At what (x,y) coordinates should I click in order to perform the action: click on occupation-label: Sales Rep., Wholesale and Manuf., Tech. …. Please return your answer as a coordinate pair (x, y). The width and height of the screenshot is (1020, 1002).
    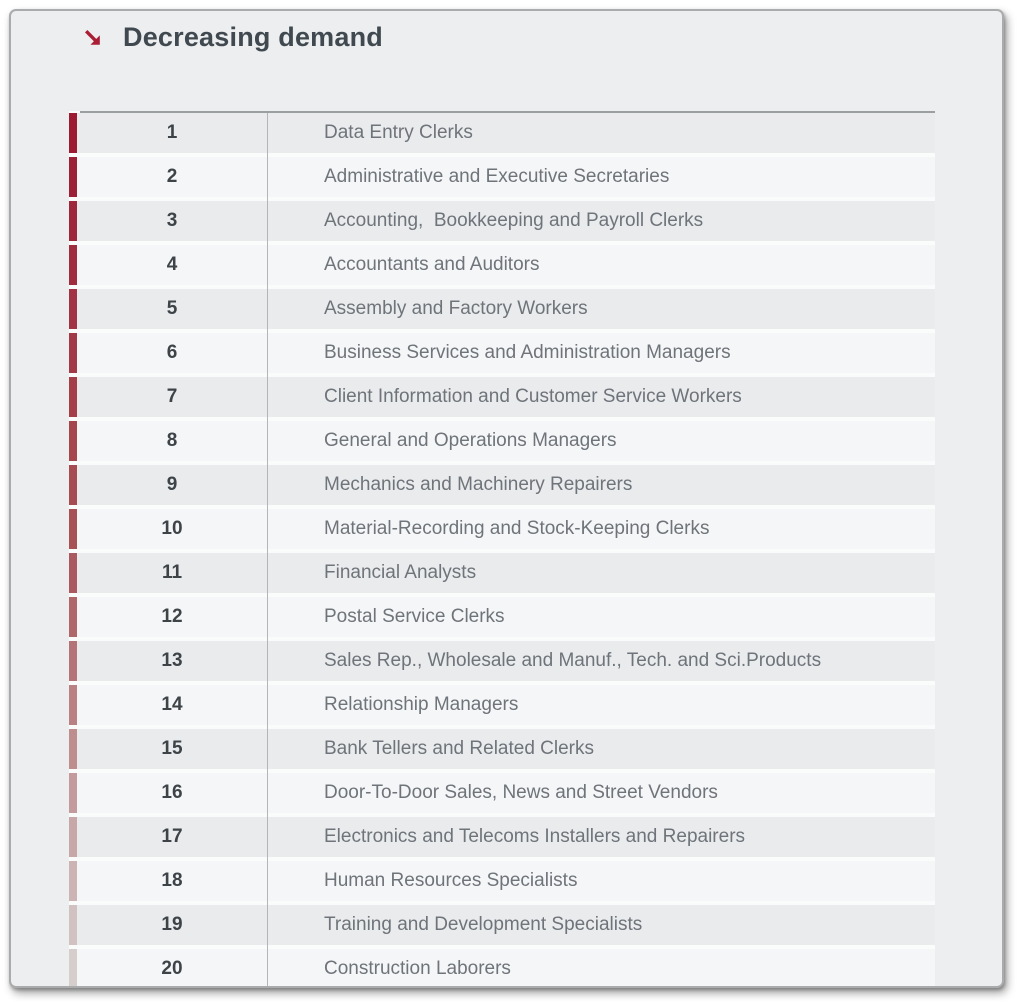
    Looking at the image, I should click on (601, 661).